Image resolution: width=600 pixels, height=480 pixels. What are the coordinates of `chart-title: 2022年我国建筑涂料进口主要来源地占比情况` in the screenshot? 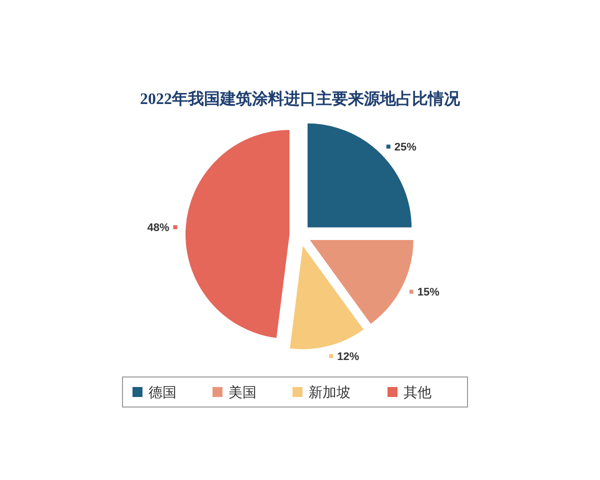 It's located at (300, 98).